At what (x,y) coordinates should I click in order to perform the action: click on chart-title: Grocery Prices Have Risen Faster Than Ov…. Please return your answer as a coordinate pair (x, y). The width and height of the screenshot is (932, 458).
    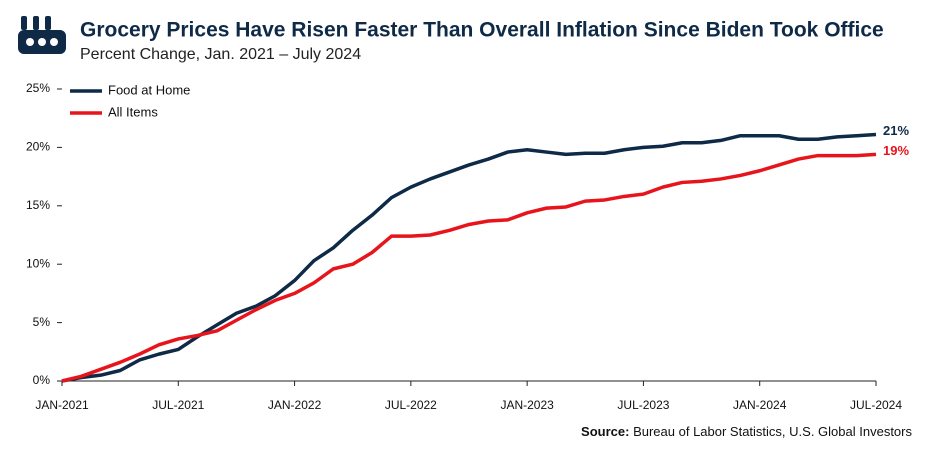
    Looking at the image, I should click on (482, 30).